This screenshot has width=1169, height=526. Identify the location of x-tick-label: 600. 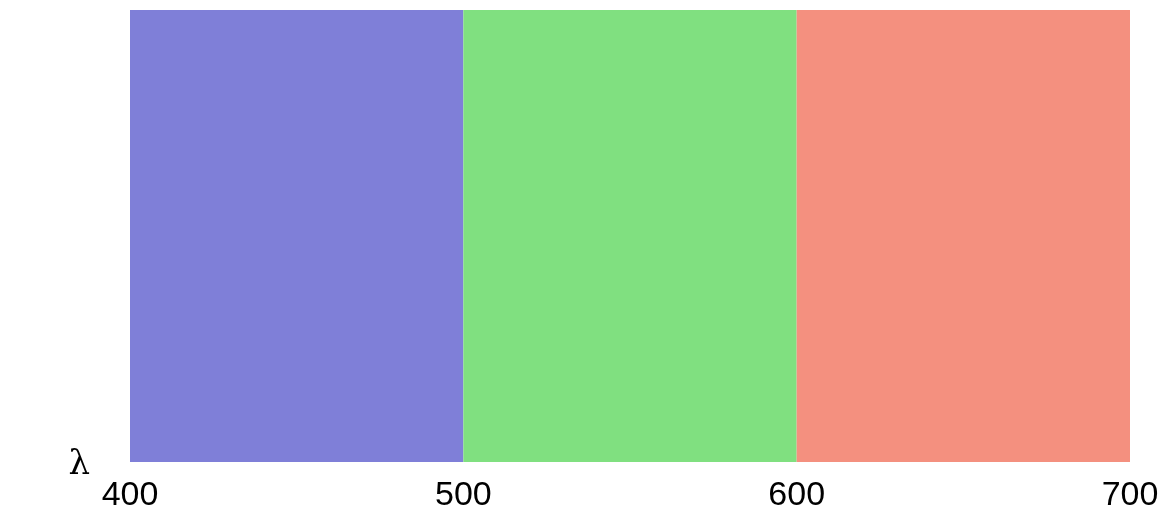
(797, 493).